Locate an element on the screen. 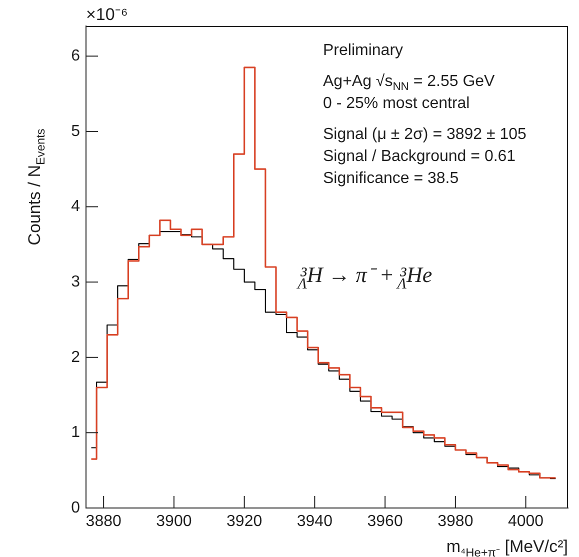  x-tick-label: 3940 is located at coordinates (314, 521).